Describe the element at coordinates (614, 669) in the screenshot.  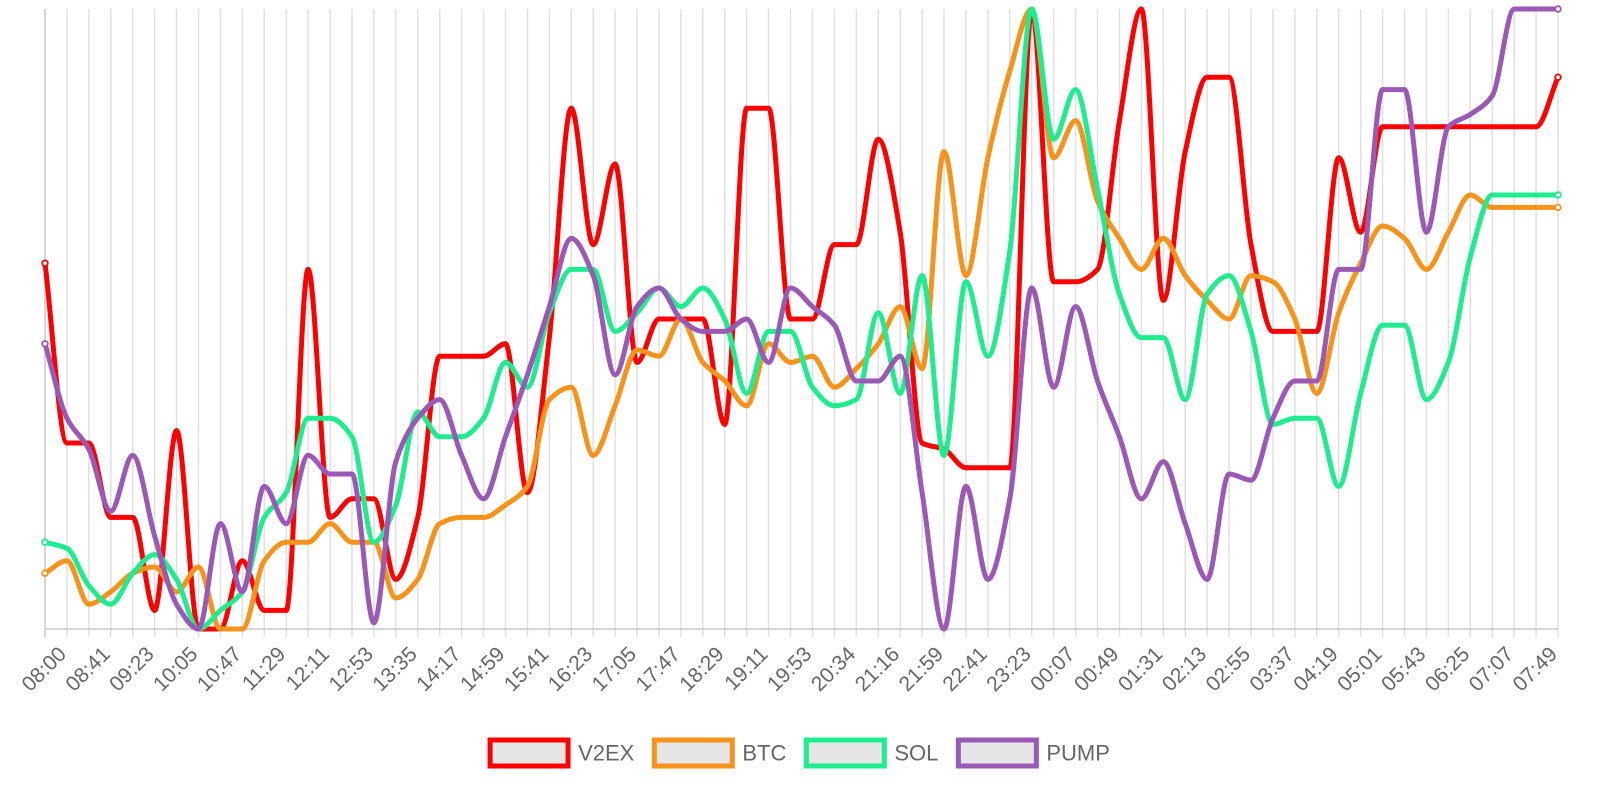
I see `x-tick-label: 17:05` at that location.